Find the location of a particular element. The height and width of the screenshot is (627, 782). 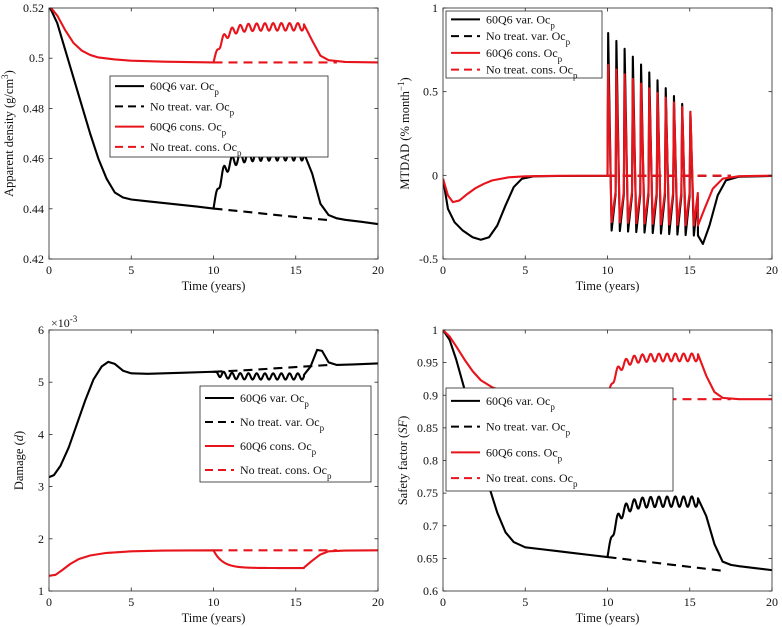

series-group is located at coordinates (607, 138).